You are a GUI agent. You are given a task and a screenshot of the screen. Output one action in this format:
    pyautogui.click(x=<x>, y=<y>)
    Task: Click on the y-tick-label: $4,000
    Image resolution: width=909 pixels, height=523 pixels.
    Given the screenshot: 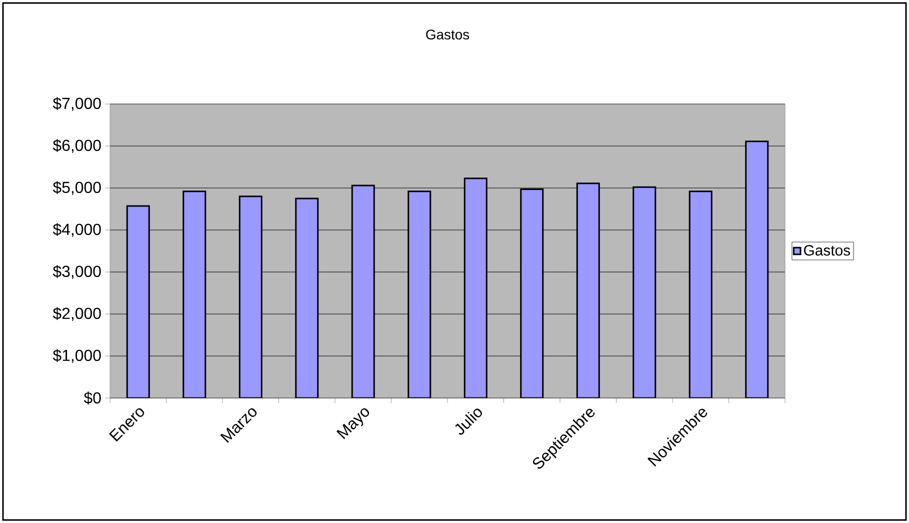 What is the action you would take?
    pyautogui.click(x=76, y=230)
    